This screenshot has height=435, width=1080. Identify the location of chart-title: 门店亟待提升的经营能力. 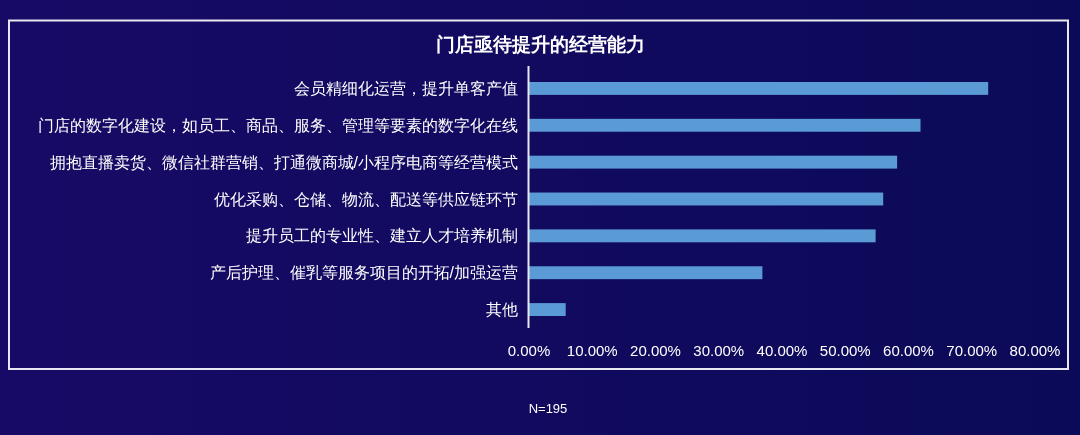
(540, 44).